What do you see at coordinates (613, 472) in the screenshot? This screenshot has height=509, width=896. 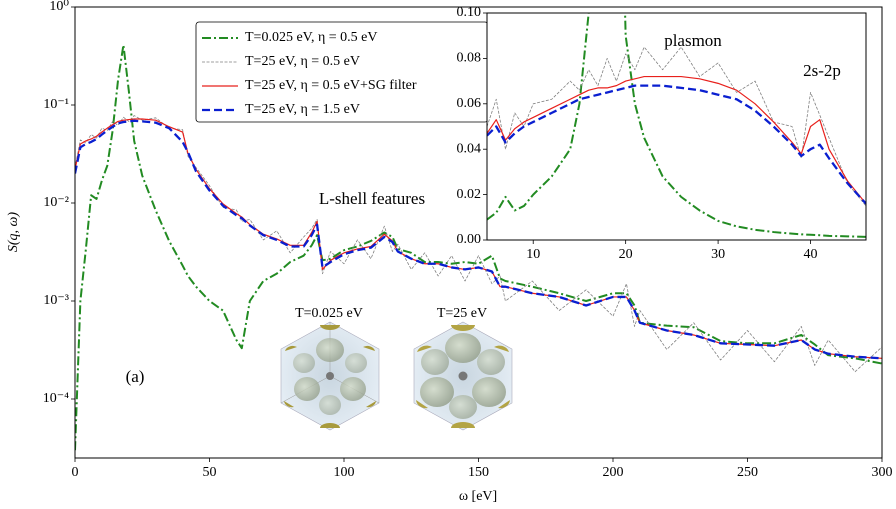 I see `x-tick-label: 200` at bounding box center [613, 472].